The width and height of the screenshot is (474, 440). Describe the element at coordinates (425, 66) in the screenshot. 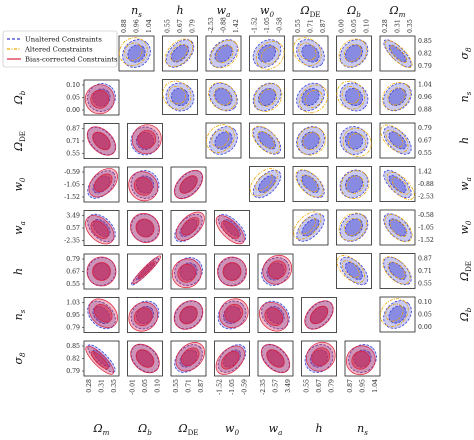

I see `row-tick-label: 0.79` at that location.